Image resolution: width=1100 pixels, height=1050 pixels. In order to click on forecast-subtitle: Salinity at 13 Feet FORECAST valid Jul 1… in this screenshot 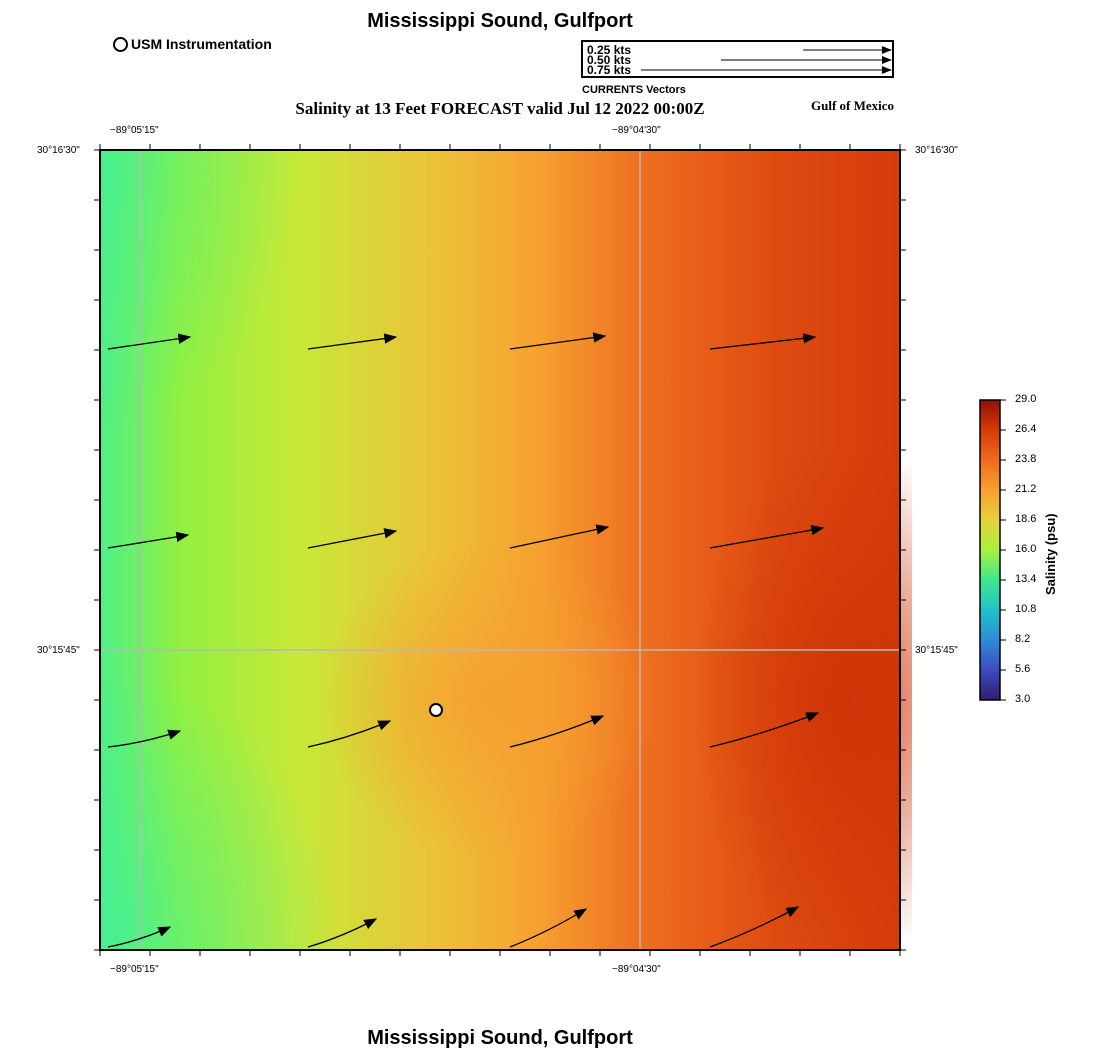, I will do `click(500, 108)`.